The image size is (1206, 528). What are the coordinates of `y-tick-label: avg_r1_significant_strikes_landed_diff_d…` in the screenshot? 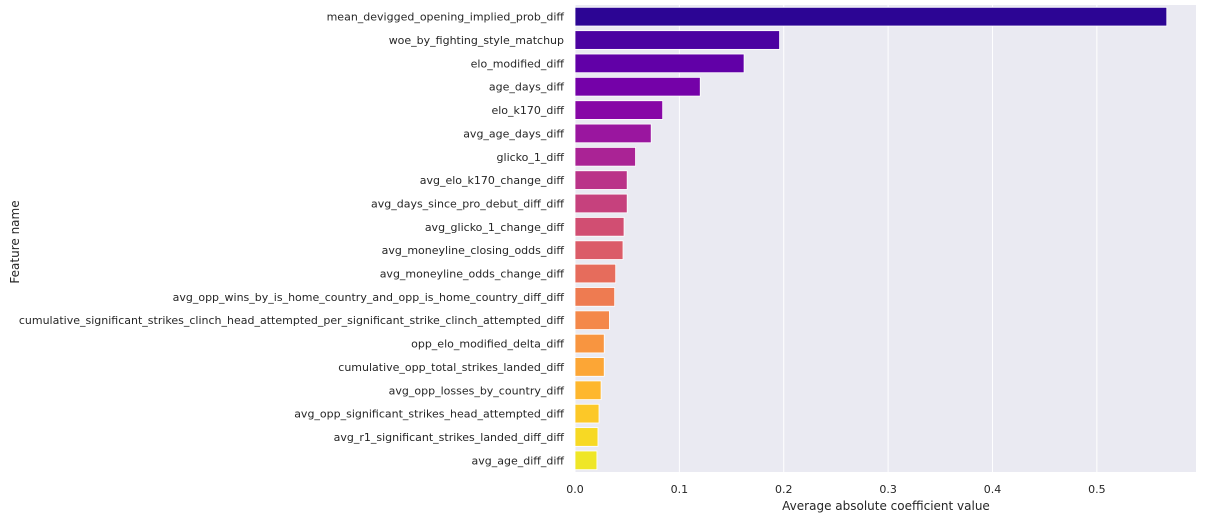 It's located at (449, 437).